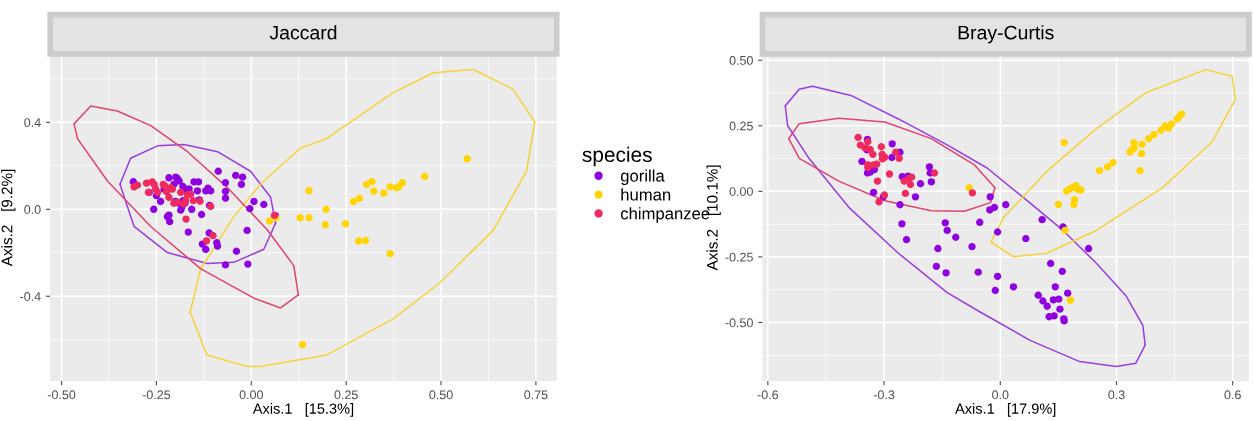 The width and height of the screenshot is (1254, 421). I want to click on x-tick-label: 0.6, so click(1232, 395).